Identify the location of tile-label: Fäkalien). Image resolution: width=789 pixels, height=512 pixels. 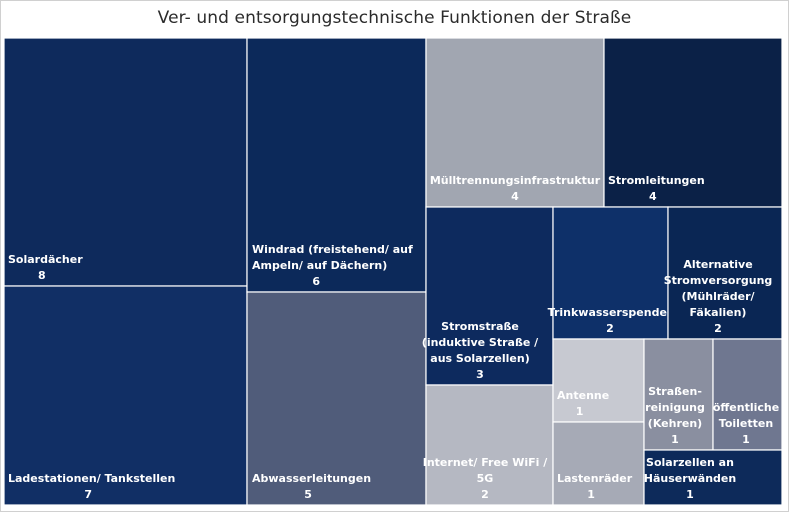
(718, 312).